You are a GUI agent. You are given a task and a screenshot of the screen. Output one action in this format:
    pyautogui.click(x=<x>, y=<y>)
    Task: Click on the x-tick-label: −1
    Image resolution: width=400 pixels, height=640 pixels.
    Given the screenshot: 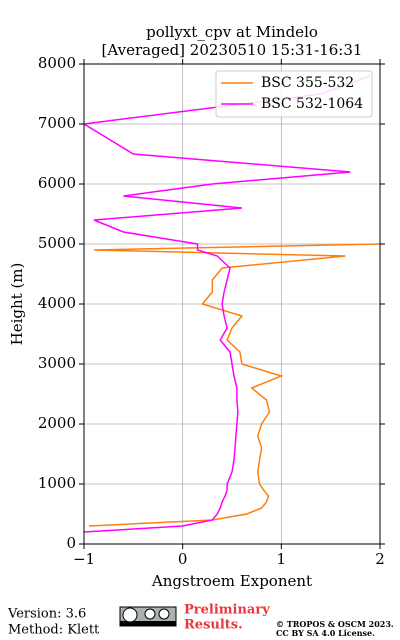 What is the action you would take?
    pyautogui.click(x=84, y=559)
    